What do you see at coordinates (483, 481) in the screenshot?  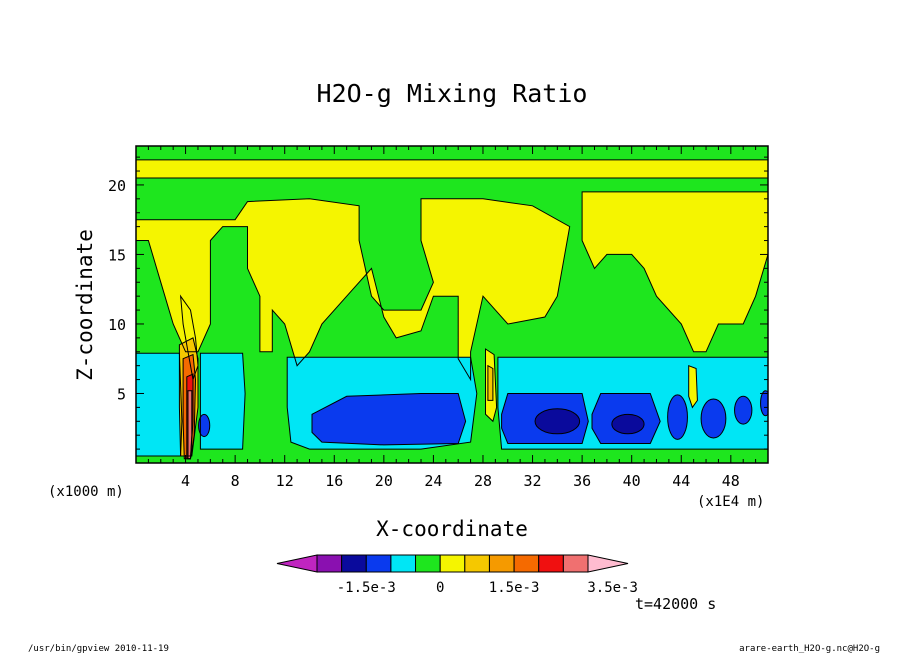 I see `x-tick-label: 28` at bounding box center [483, 481].